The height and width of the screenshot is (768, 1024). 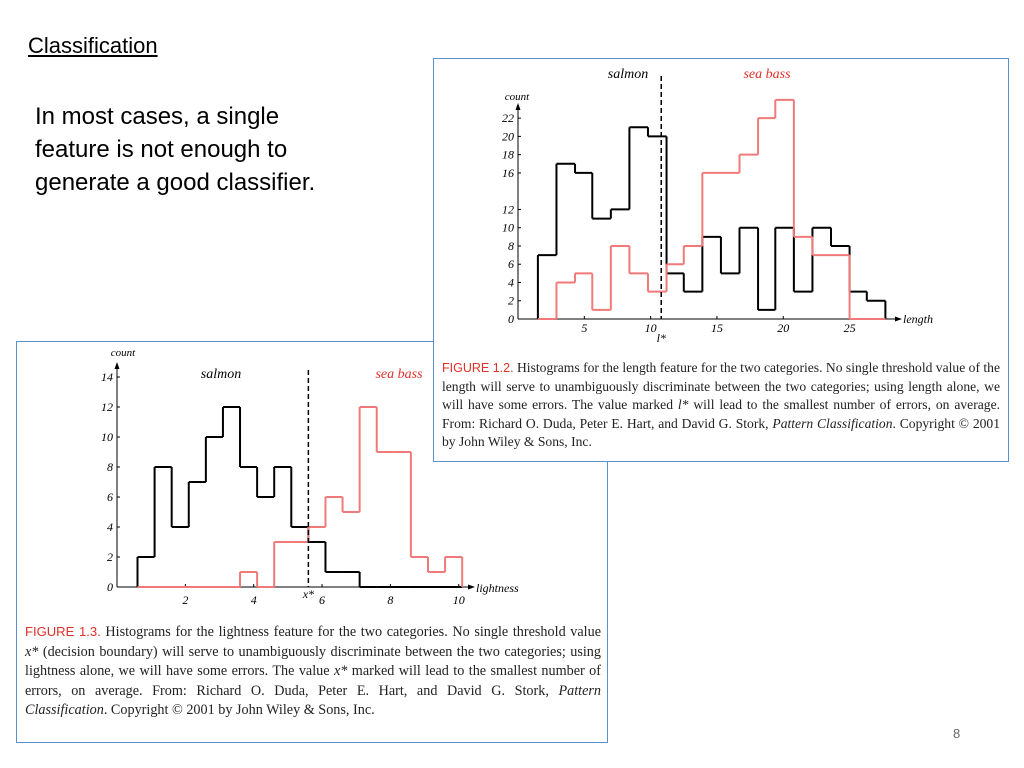 I want to click on caption-label: FIGURE 1.3., so click(x=63, y=631).